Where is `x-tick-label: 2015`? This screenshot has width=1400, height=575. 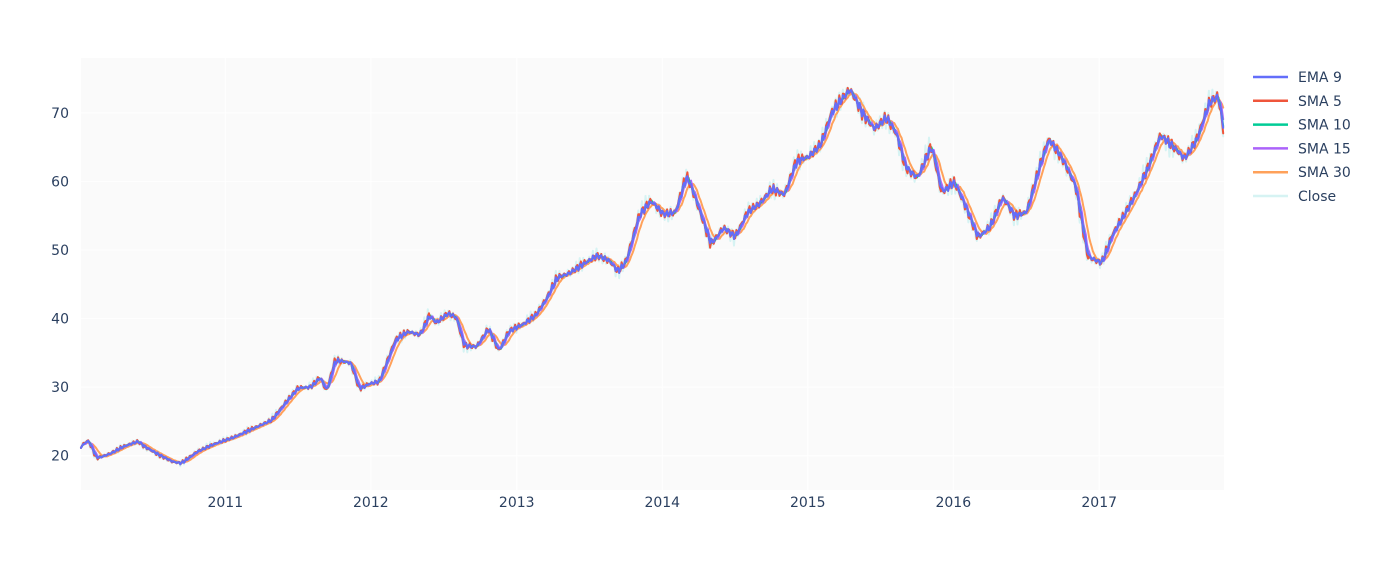 x-tick-label: 2015 is located at coordinates (808, 503).